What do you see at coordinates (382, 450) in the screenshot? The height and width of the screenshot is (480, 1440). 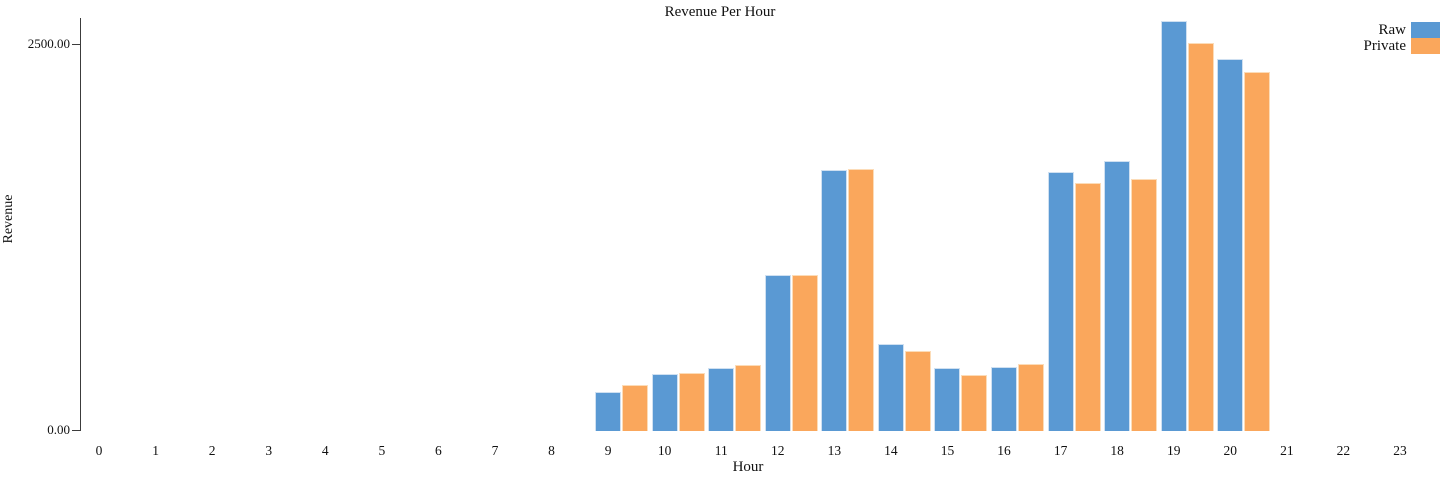 I see `x-tick-label-5: 5` at bounding box center [382, 450].